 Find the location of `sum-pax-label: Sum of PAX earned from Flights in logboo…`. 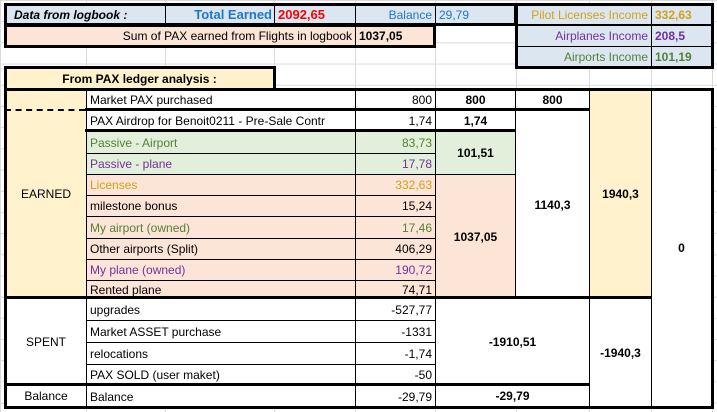

sum-pax-label: Sum of PAX earned from Flights in logboo… is located at coordinates (180, 35).